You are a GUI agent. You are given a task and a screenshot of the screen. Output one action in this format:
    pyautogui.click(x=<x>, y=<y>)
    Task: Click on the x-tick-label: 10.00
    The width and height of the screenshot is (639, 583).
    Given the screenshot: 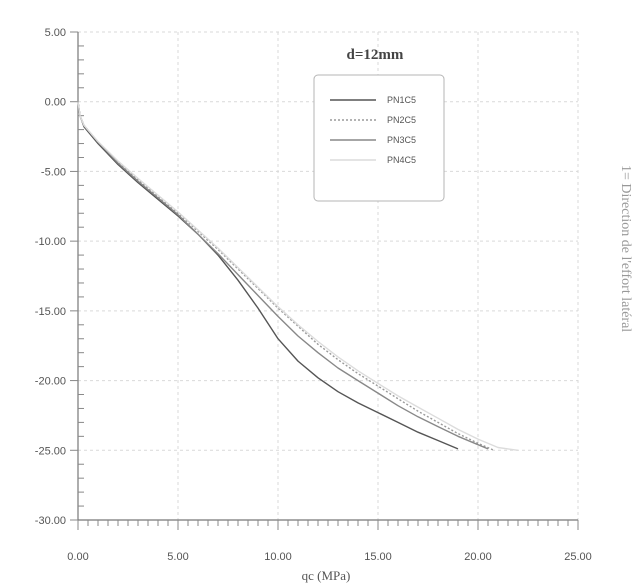 What is the action you would take?
    pyautogui.click(x=278, y=557)
    